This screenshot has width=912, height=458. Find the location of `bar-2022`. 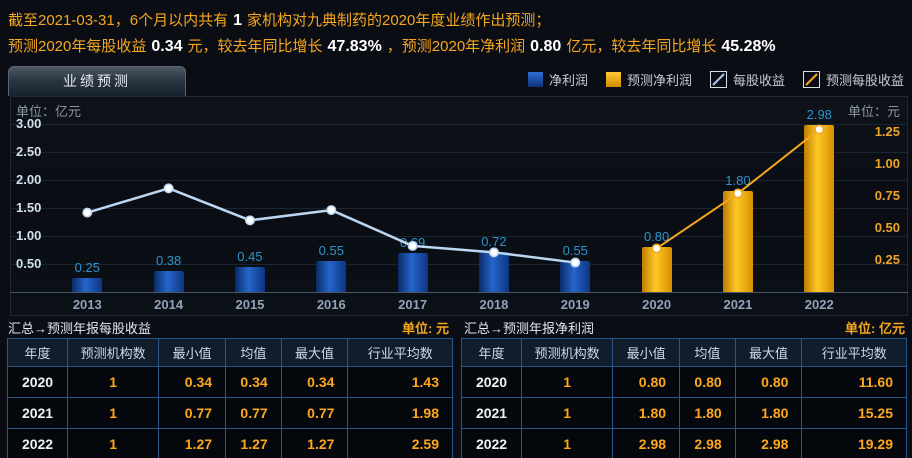

bar-2022 is located at coordinates (819, 208).